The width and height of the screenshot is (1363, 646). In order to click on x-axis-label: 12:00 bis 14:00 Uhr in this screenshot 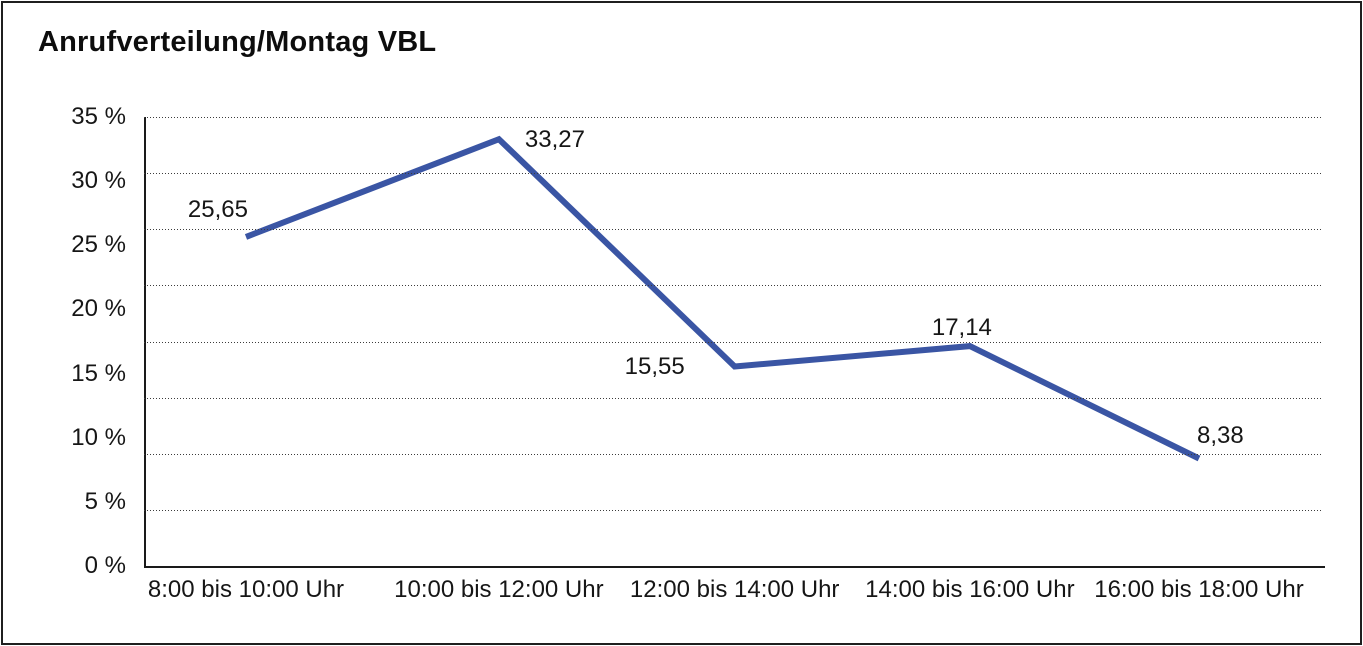, I will do `click(734, 589)`.